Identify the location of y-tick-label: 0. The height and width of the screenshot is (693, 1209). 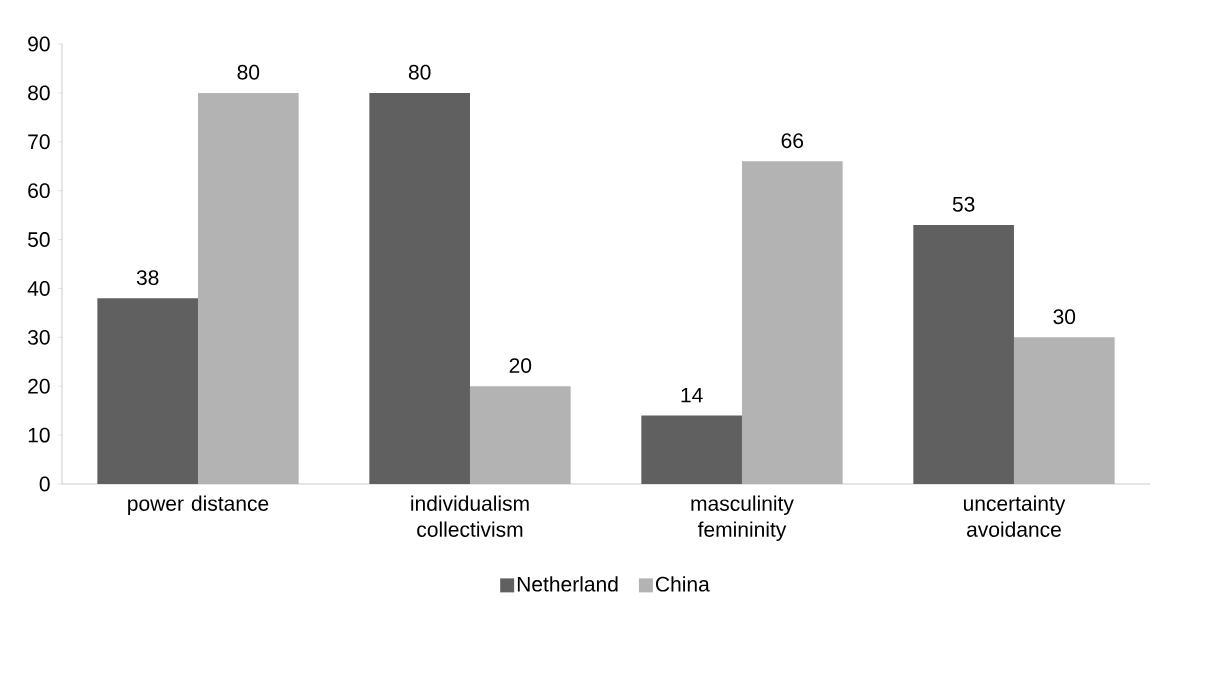
(44, 484).